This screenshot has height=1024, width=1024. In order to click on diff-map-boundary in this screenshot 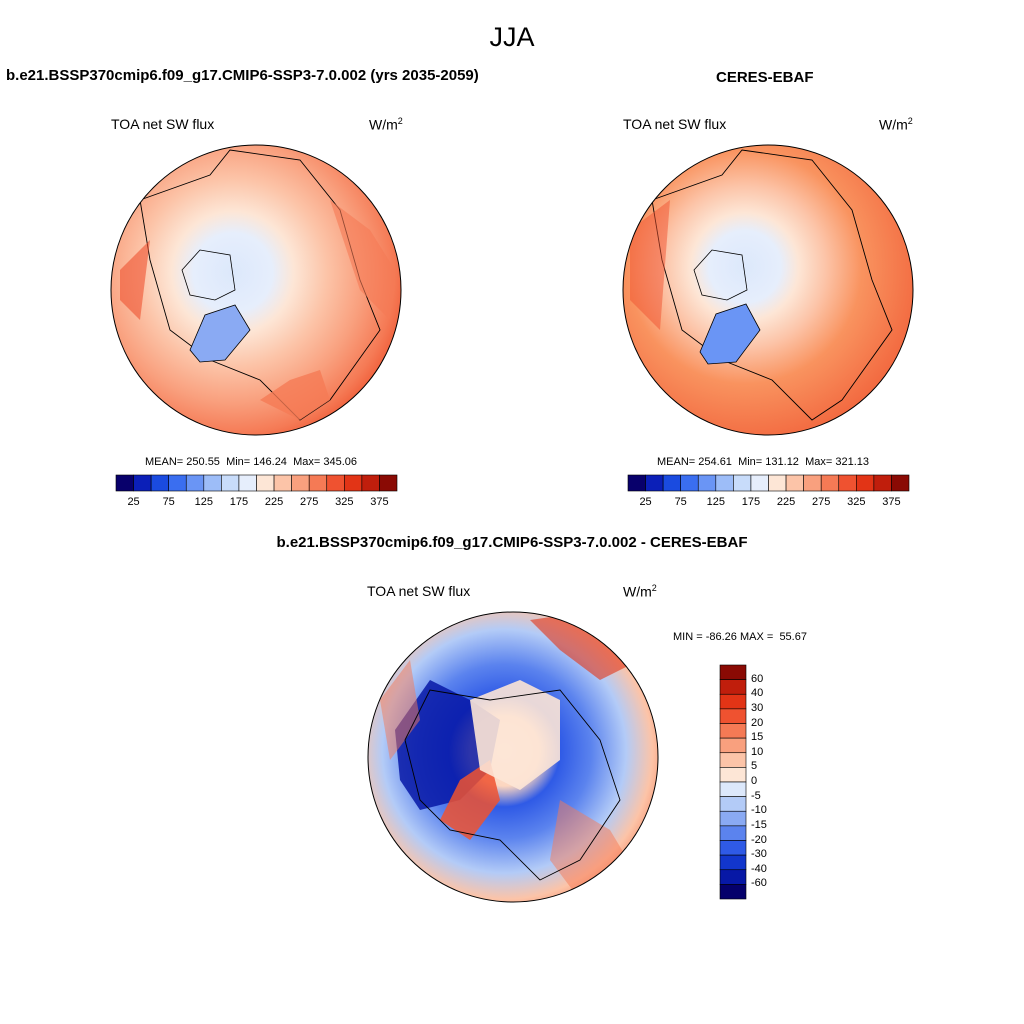, I will do `click(513, 757)`.